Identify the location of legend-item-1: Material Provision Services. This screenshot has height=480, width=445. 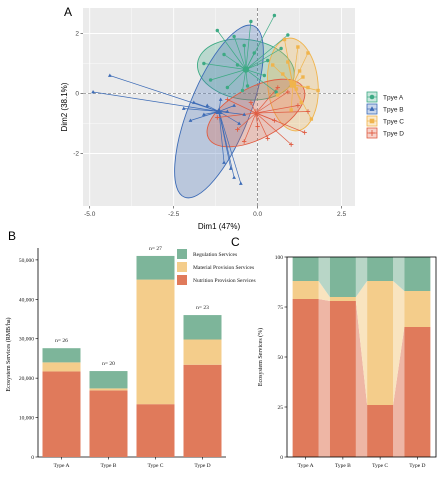
(215, 267).